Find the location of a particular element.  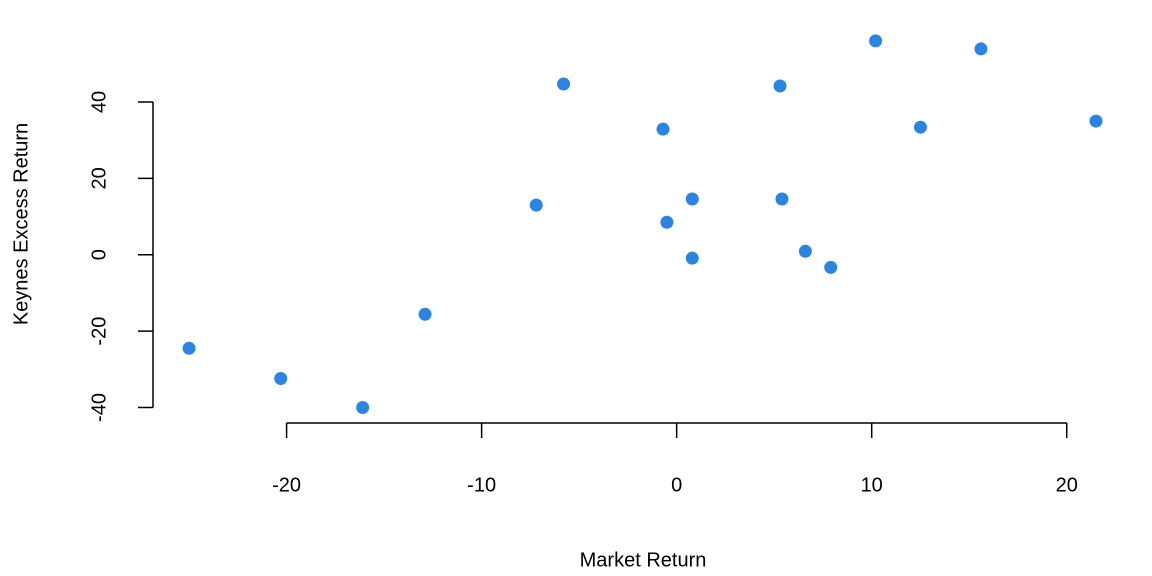

y-axis-title: Keynes Excess Return is located at coordinates (21, 224).